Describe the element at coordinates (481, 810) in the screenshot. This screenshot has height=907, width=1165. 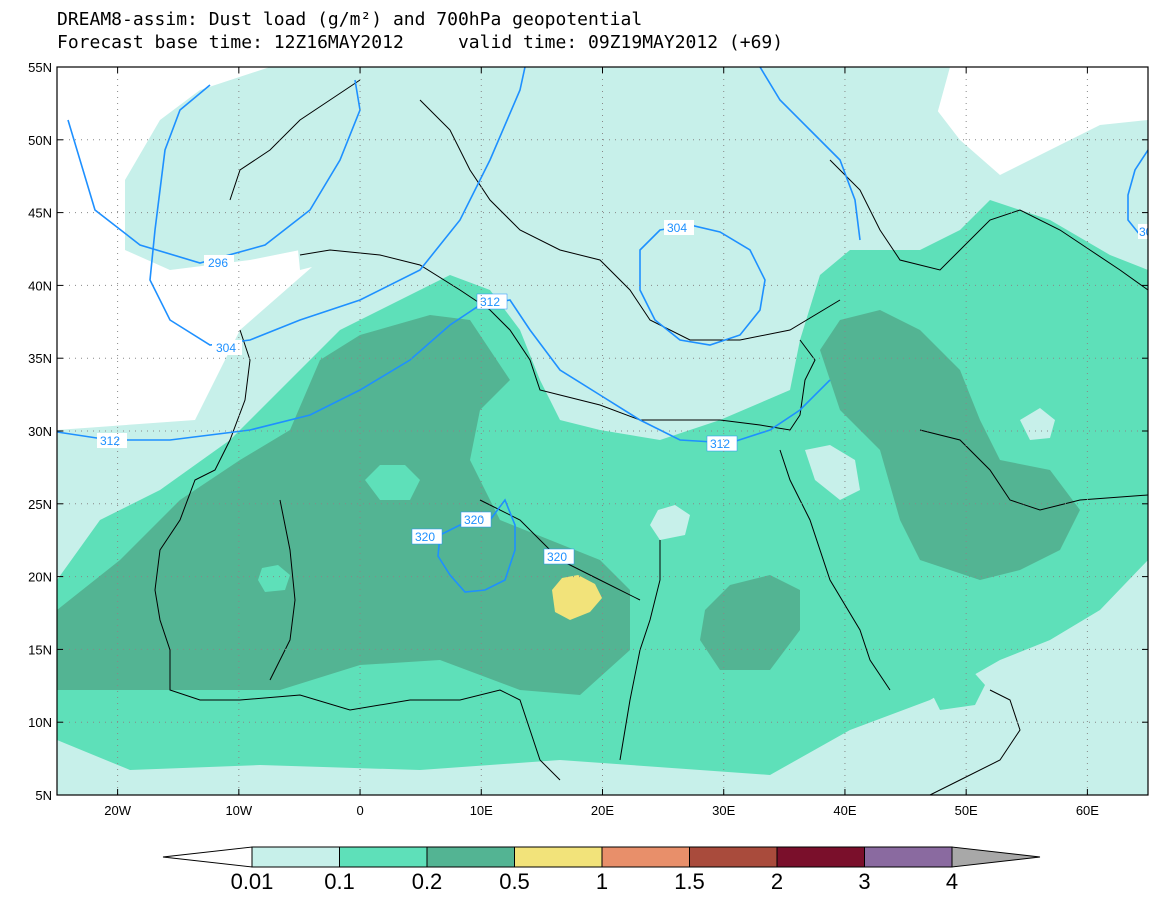
I see `lon-label: 10E` at that location.